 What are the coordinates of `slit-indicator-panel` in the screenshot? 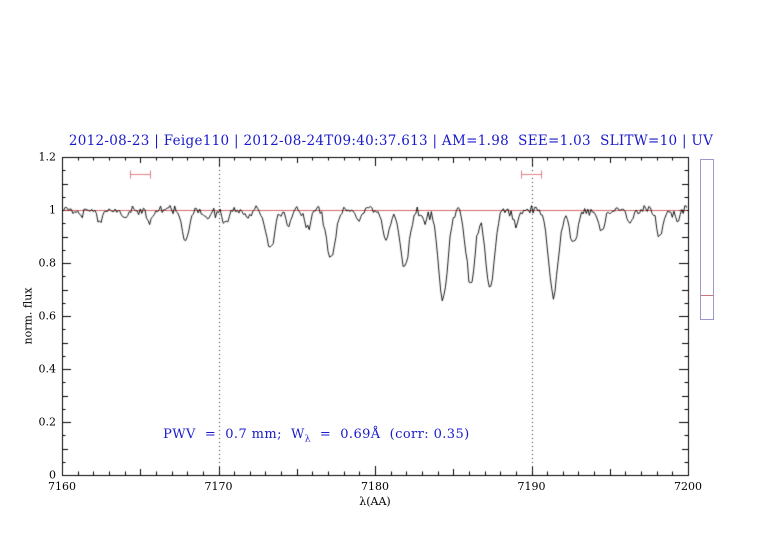 It's located at (707, 239).